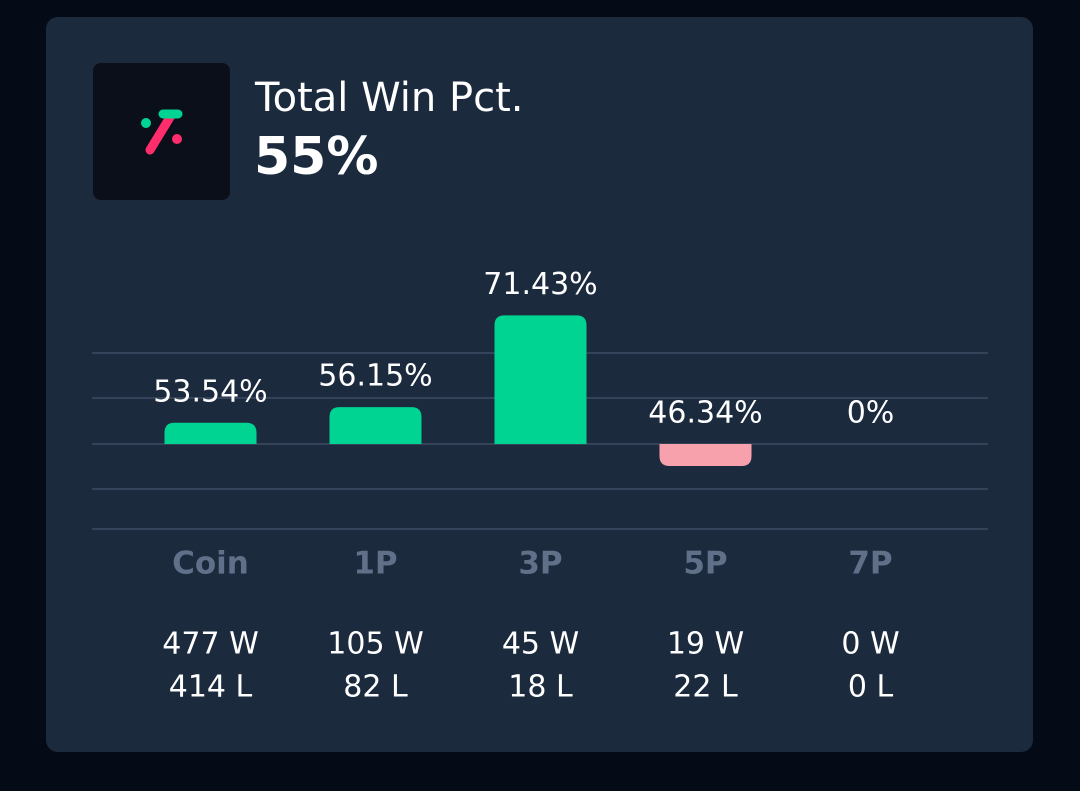 Image resolution: width=1080 pixels, height=791 pixels. What do you see at coordinates (705, 644) in the screenshot?
I see `wins-label: 19 W` at bounding box center [705, 644].